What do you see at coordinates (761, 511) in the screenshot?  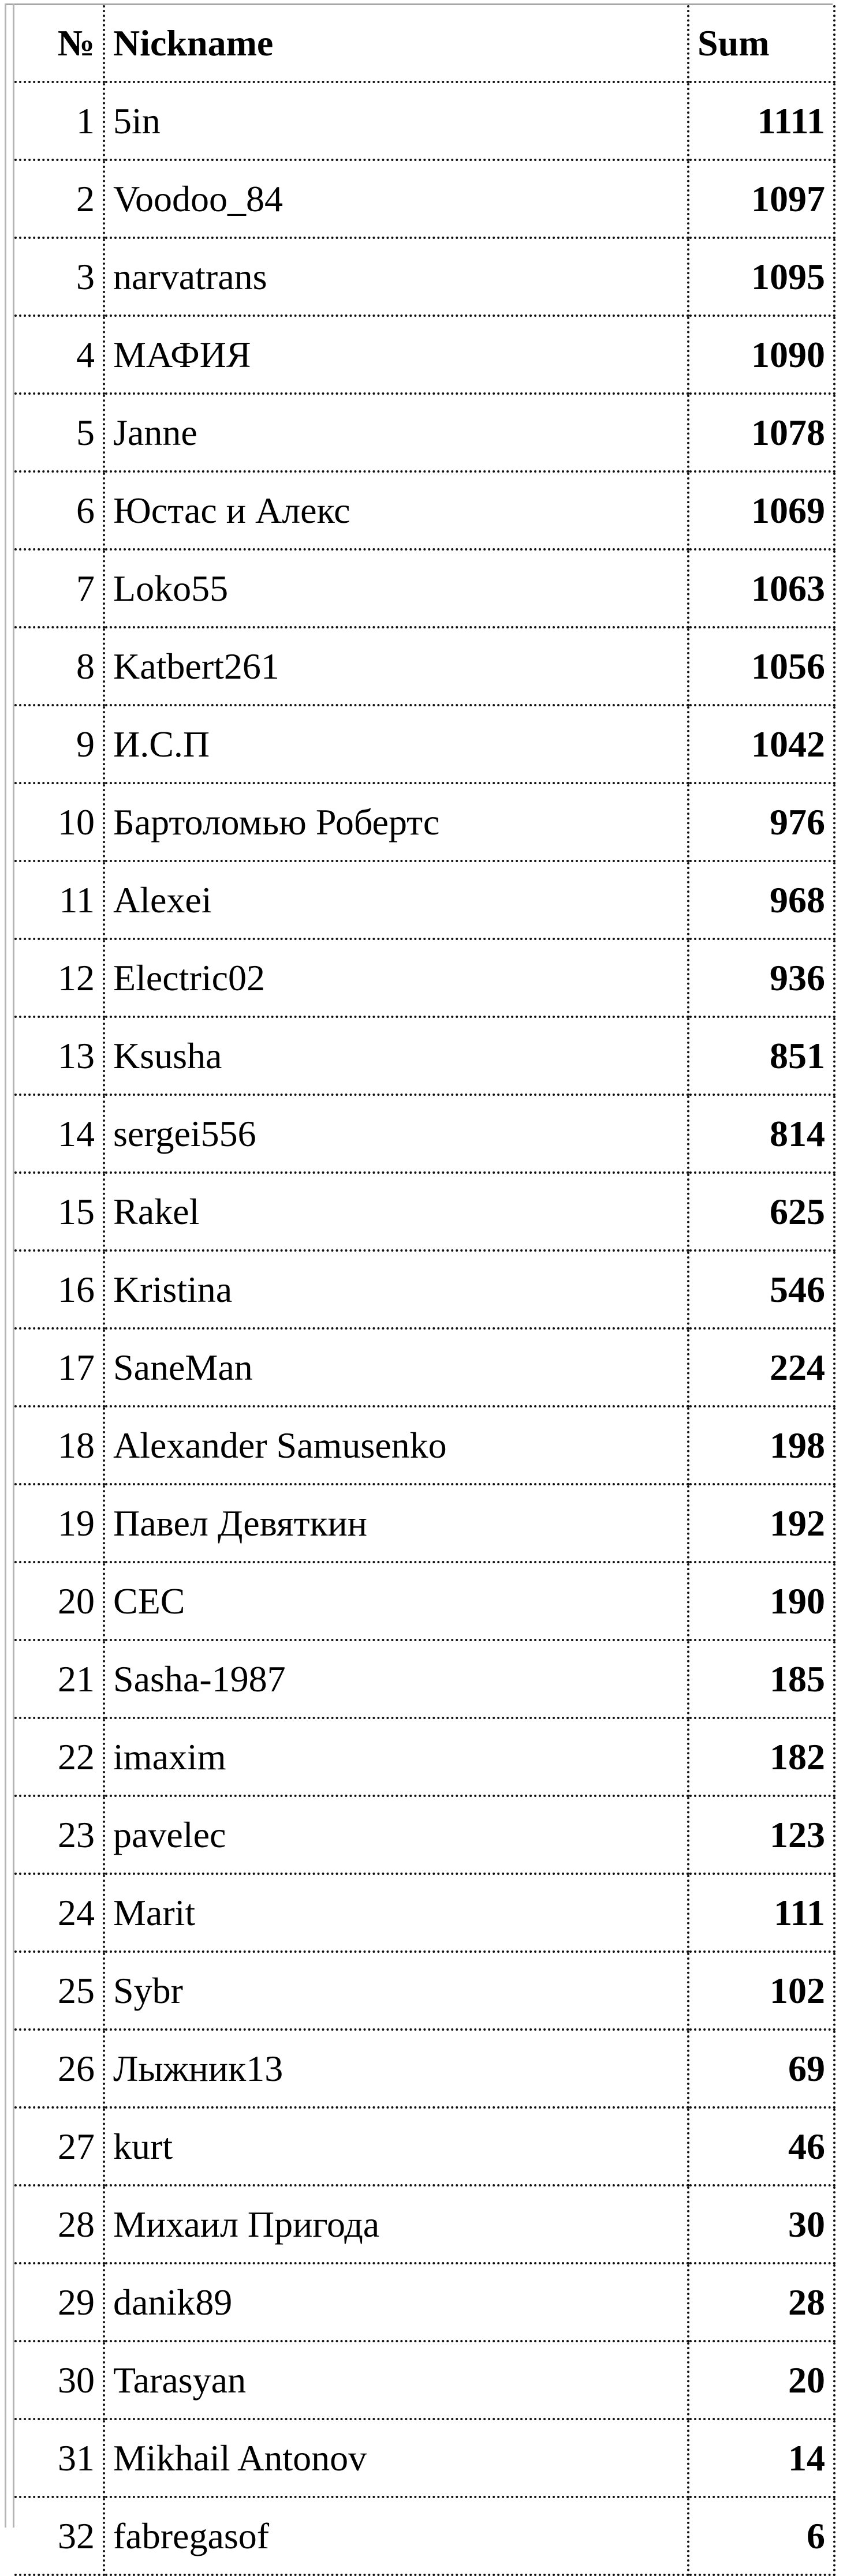 I see `cell-sum: 1069` at bounding box center [761, 511].